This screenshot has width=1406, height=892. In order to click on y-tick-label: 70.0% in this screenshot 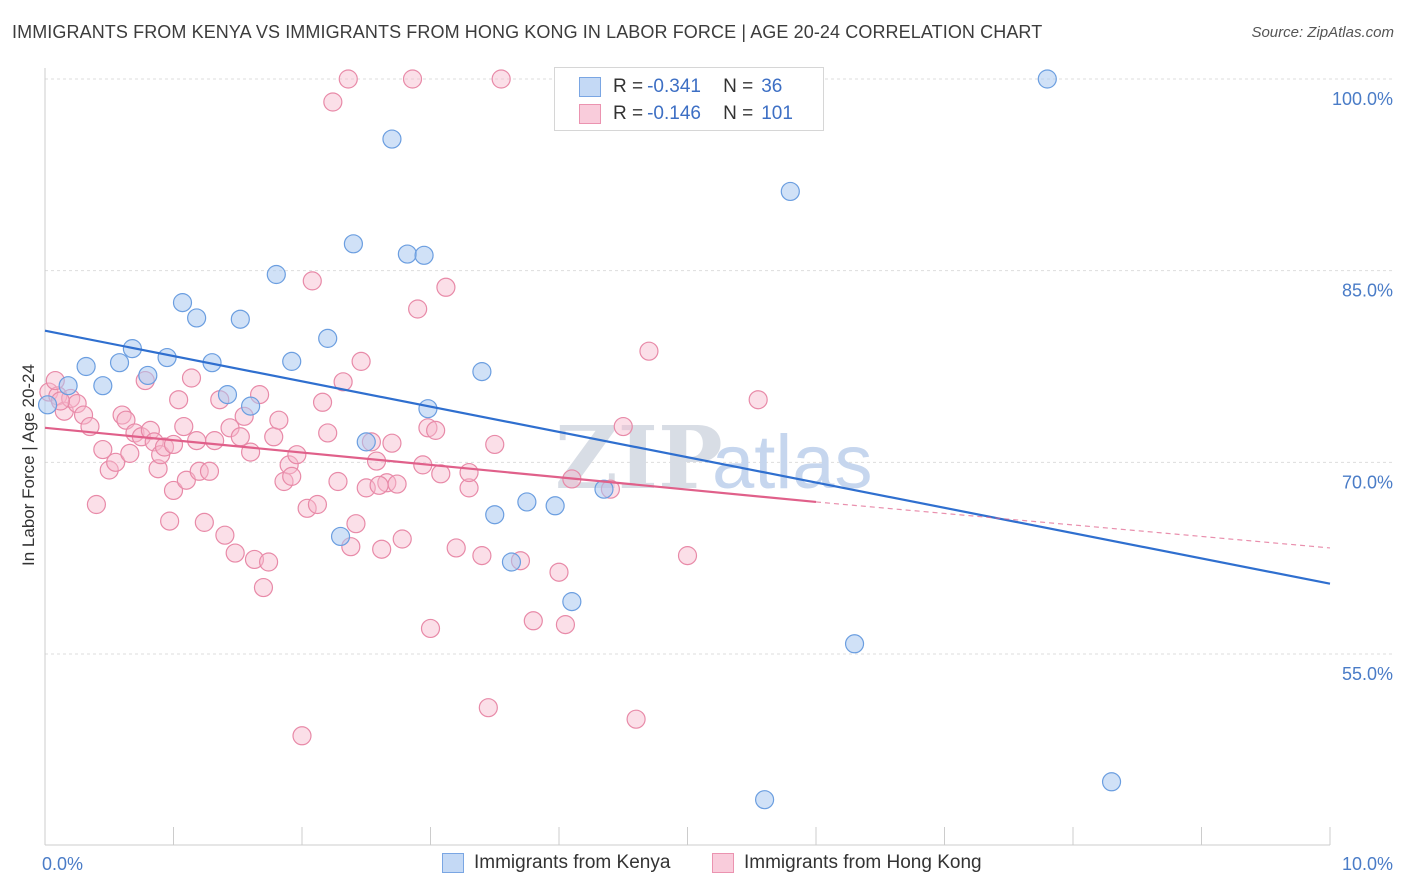, I will do `click(1367, 482)`.